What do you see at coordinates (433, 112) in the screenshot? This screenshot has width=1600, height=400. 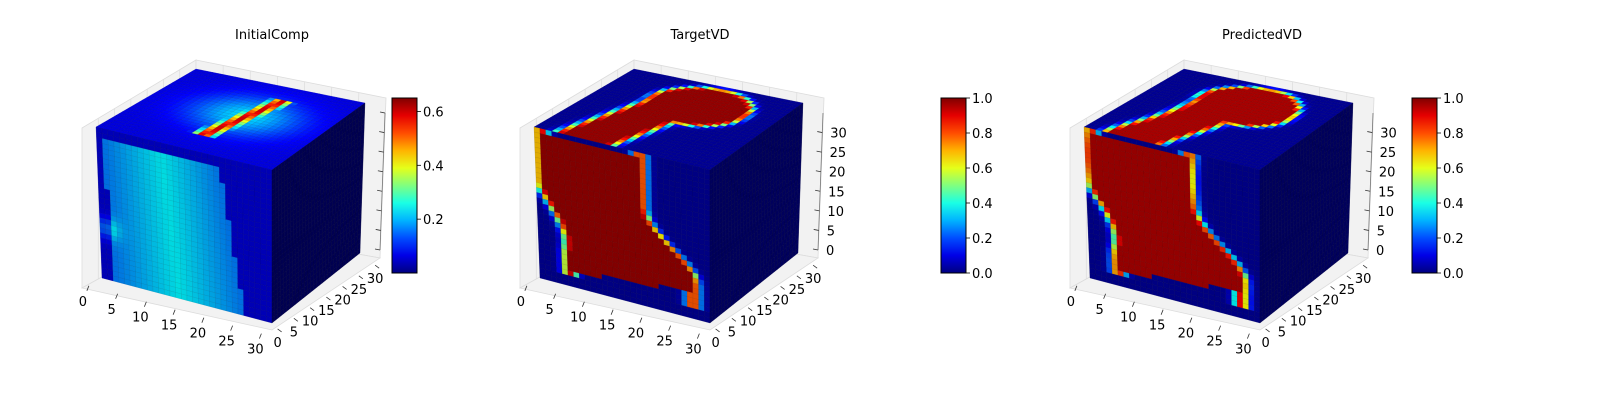 I see `colorbar-tick-label: 0.6` at bounding box center [433, 112].